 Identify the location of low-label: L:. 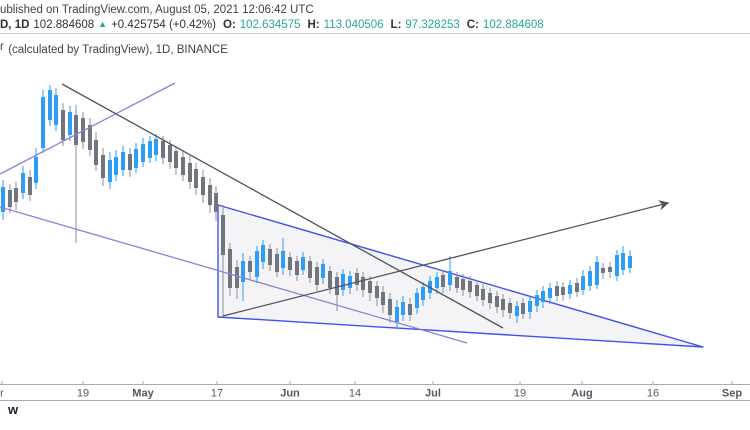
(396, 25).